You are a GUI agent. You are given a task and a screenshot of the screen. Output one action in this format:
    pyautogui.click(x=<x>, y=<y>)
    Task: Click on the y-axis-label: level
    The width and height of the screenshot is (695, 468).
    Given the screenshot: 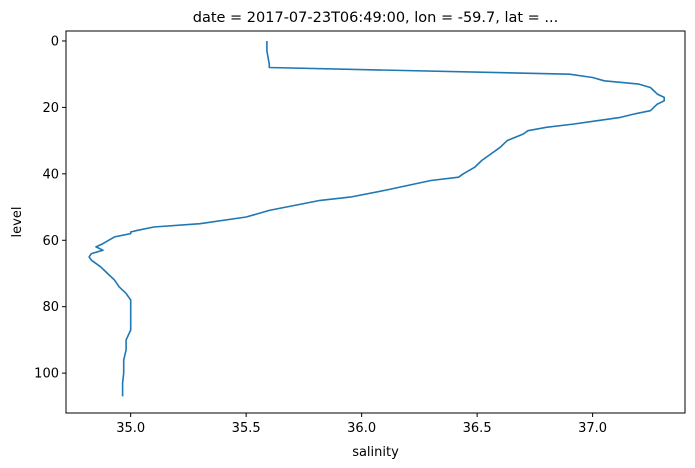 What is the action you would take?
    pyautogui.click(x=17, y=222)
    